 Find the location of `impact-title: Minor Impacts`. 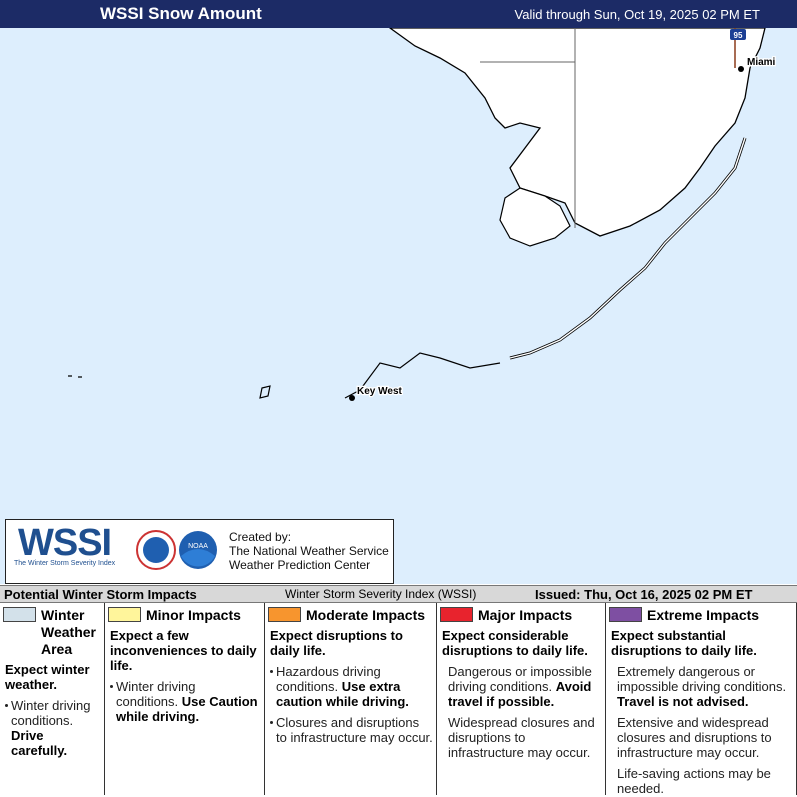

impact-title: Minor Impacts is located at coordinates (193, 615).